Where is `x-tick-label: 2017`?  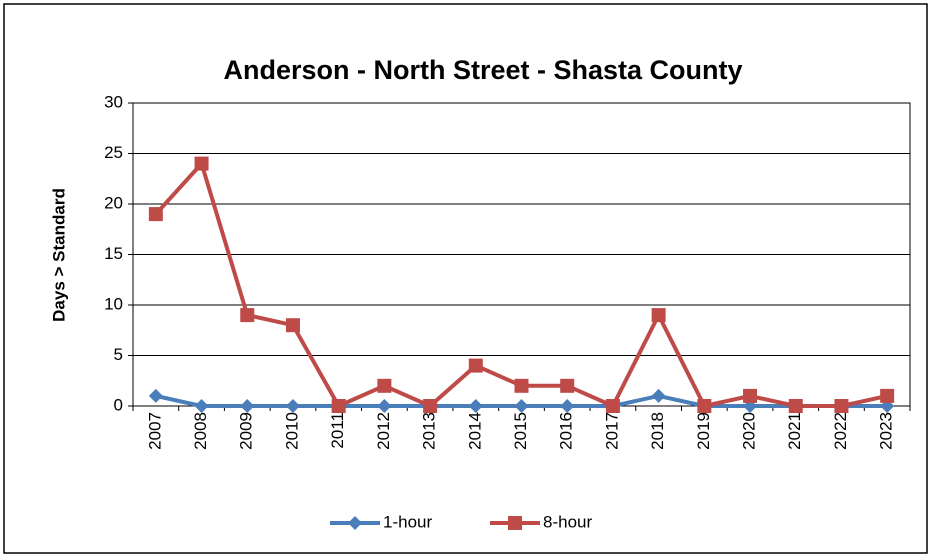 x-tick-label: 2017 is located at coordinates (611, 431).